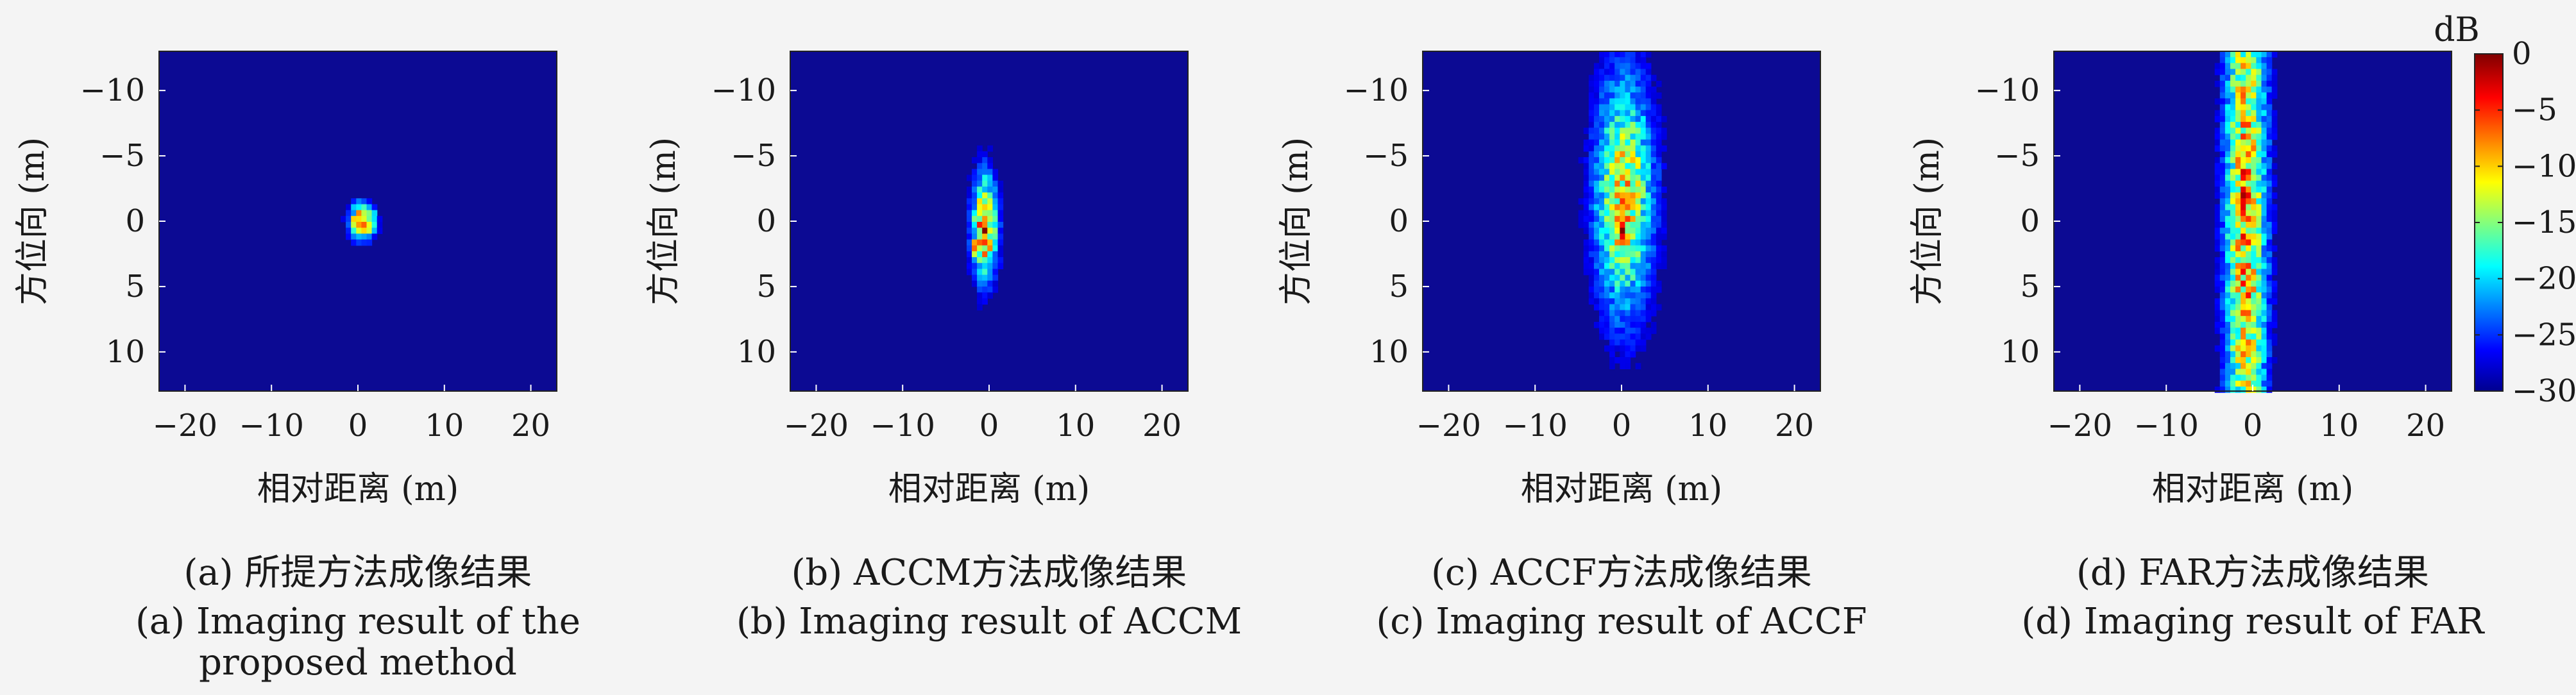  I want to click on caption-cn: (a) 所提方法成像结果, so click(358, 573).